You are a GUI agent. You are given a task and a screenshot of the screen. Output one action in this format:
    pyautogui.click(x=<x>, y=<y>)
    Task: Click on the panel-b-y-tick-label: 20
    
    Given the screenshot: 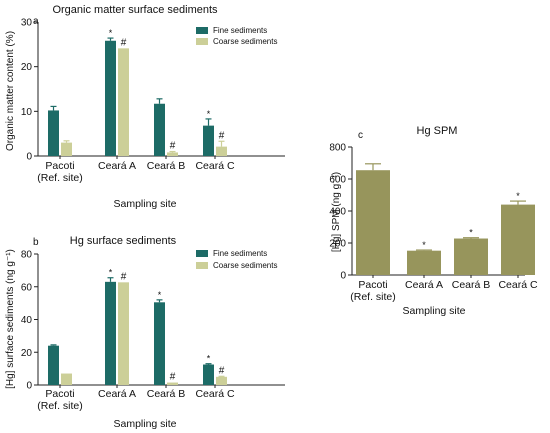 What is the action you would take?
    pyautogui.click(x=27, y=353)
    